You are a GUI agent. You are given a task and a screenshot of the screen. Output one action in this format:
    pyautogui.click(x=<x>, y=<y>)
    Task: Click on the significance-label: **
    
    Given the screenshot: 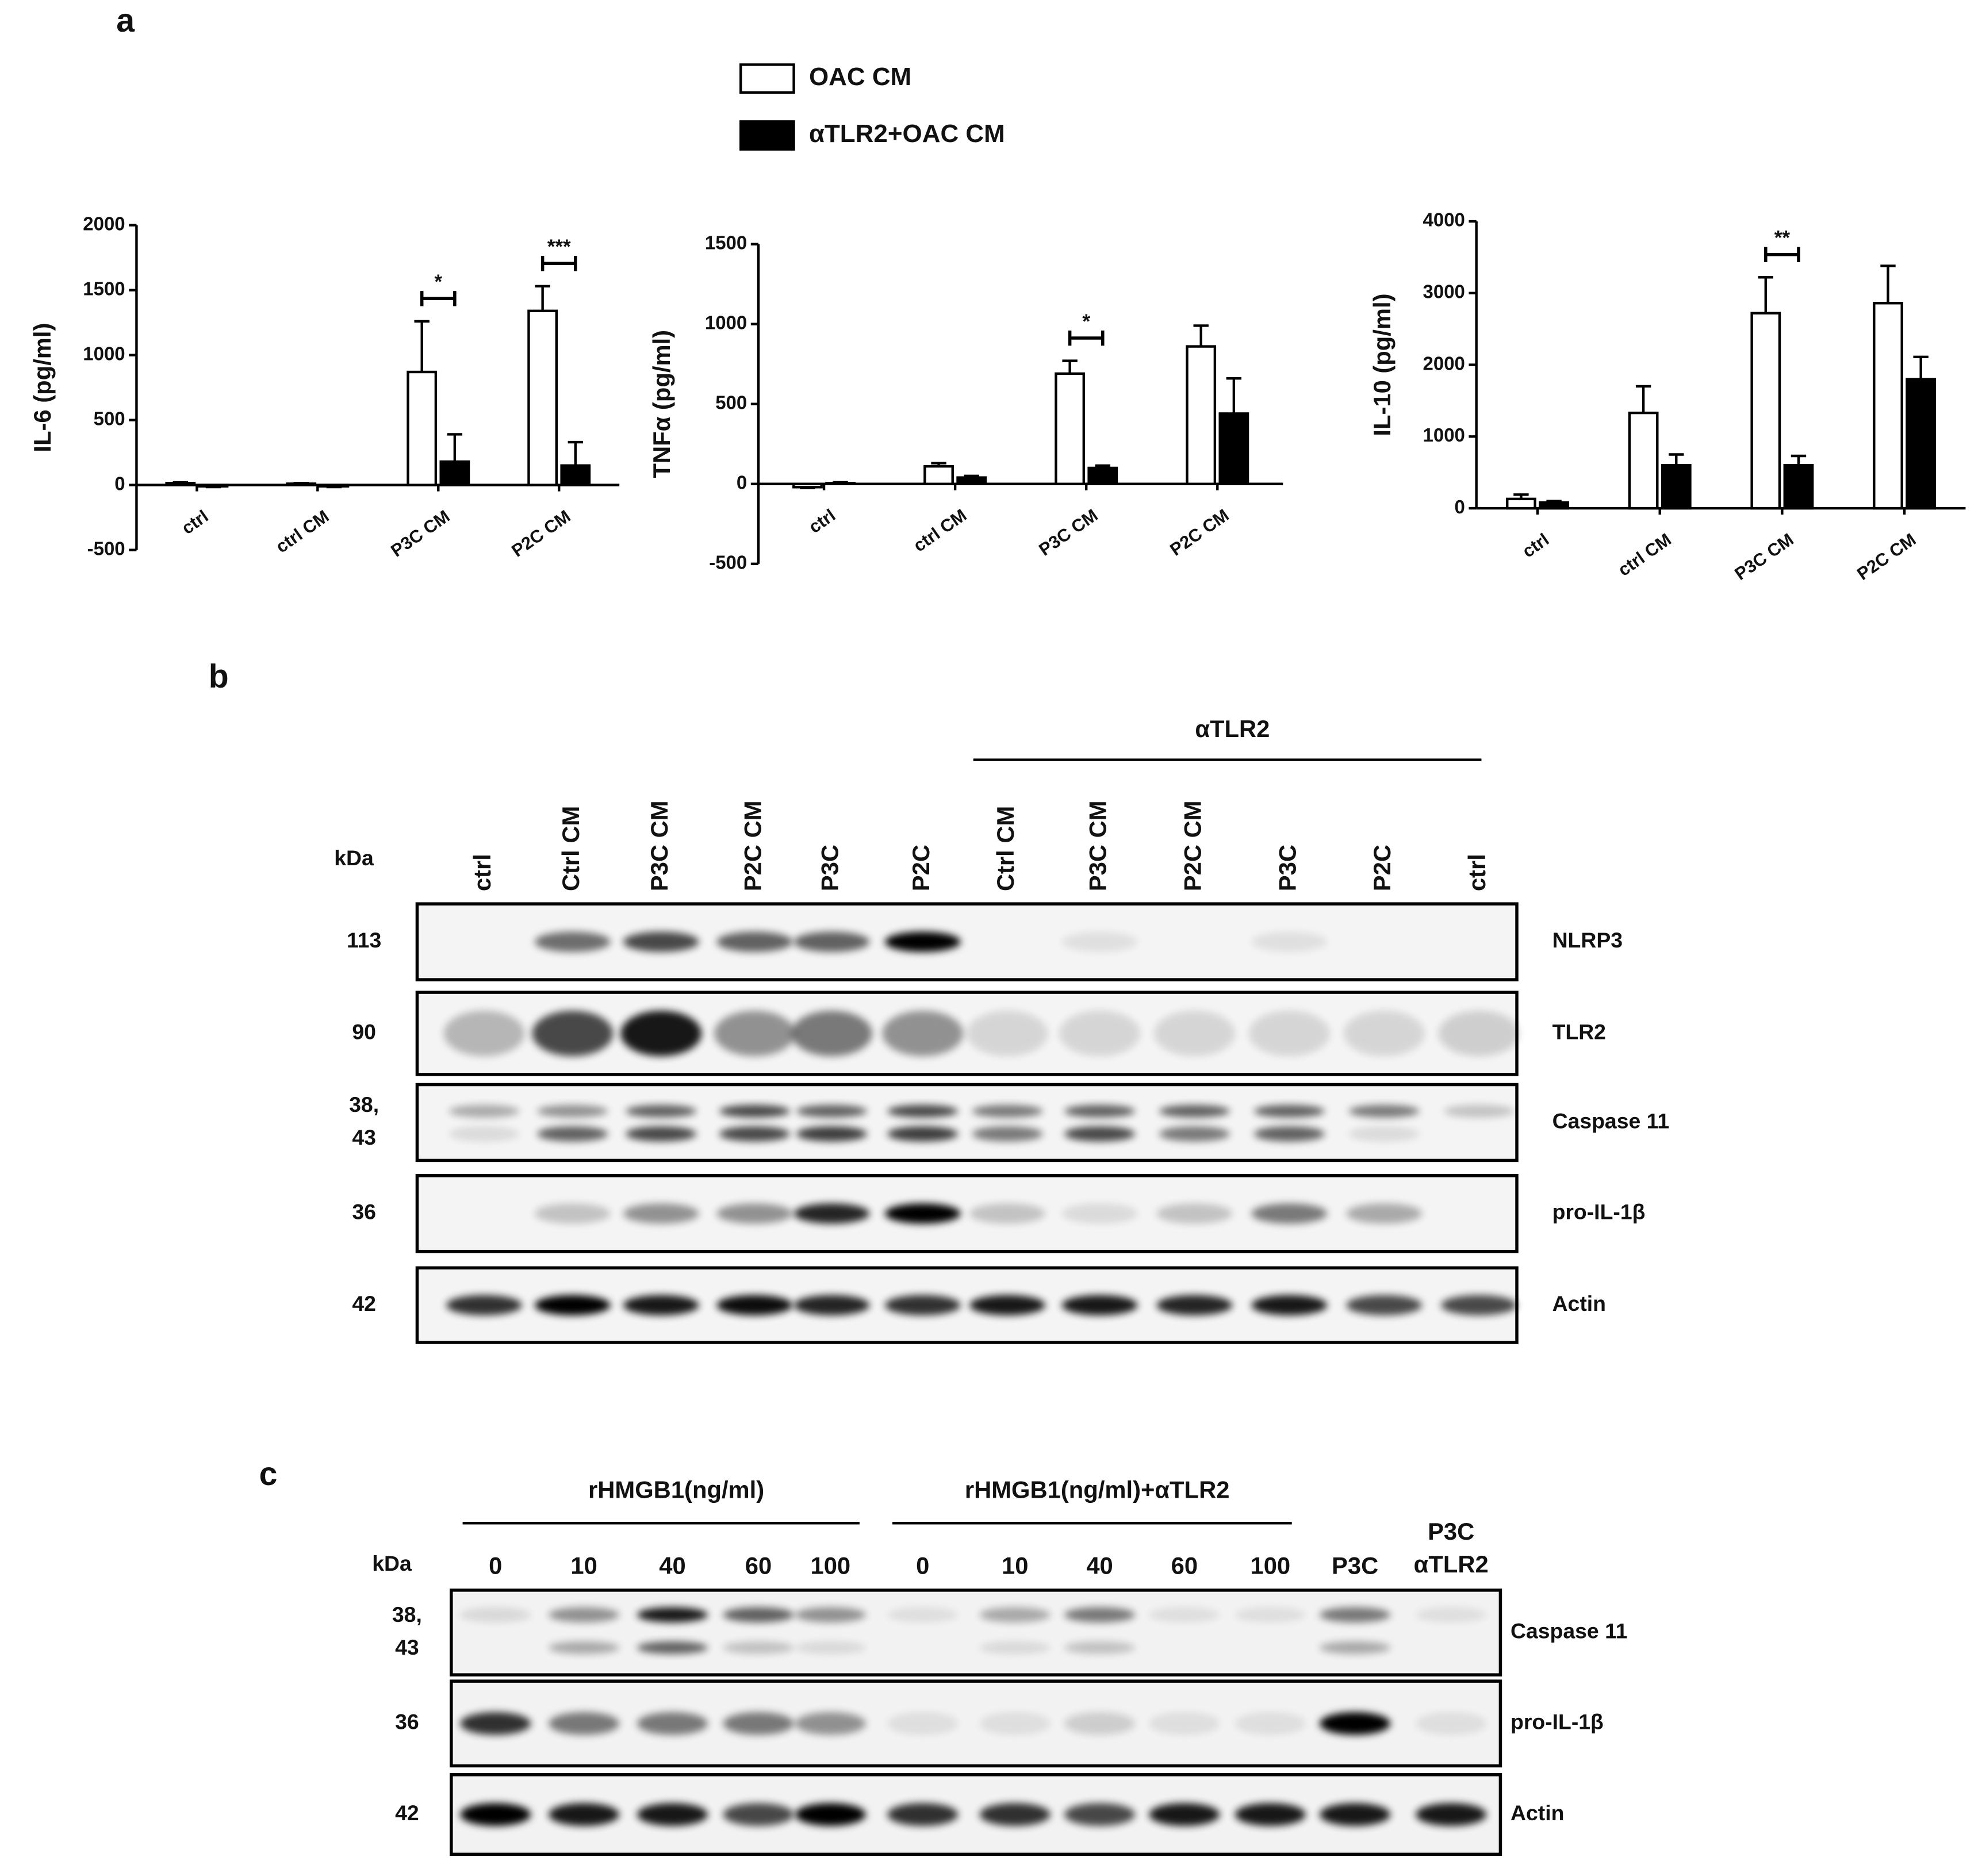 What is the action you would take?
    pyautogui.click(x=1782, y=238)
    